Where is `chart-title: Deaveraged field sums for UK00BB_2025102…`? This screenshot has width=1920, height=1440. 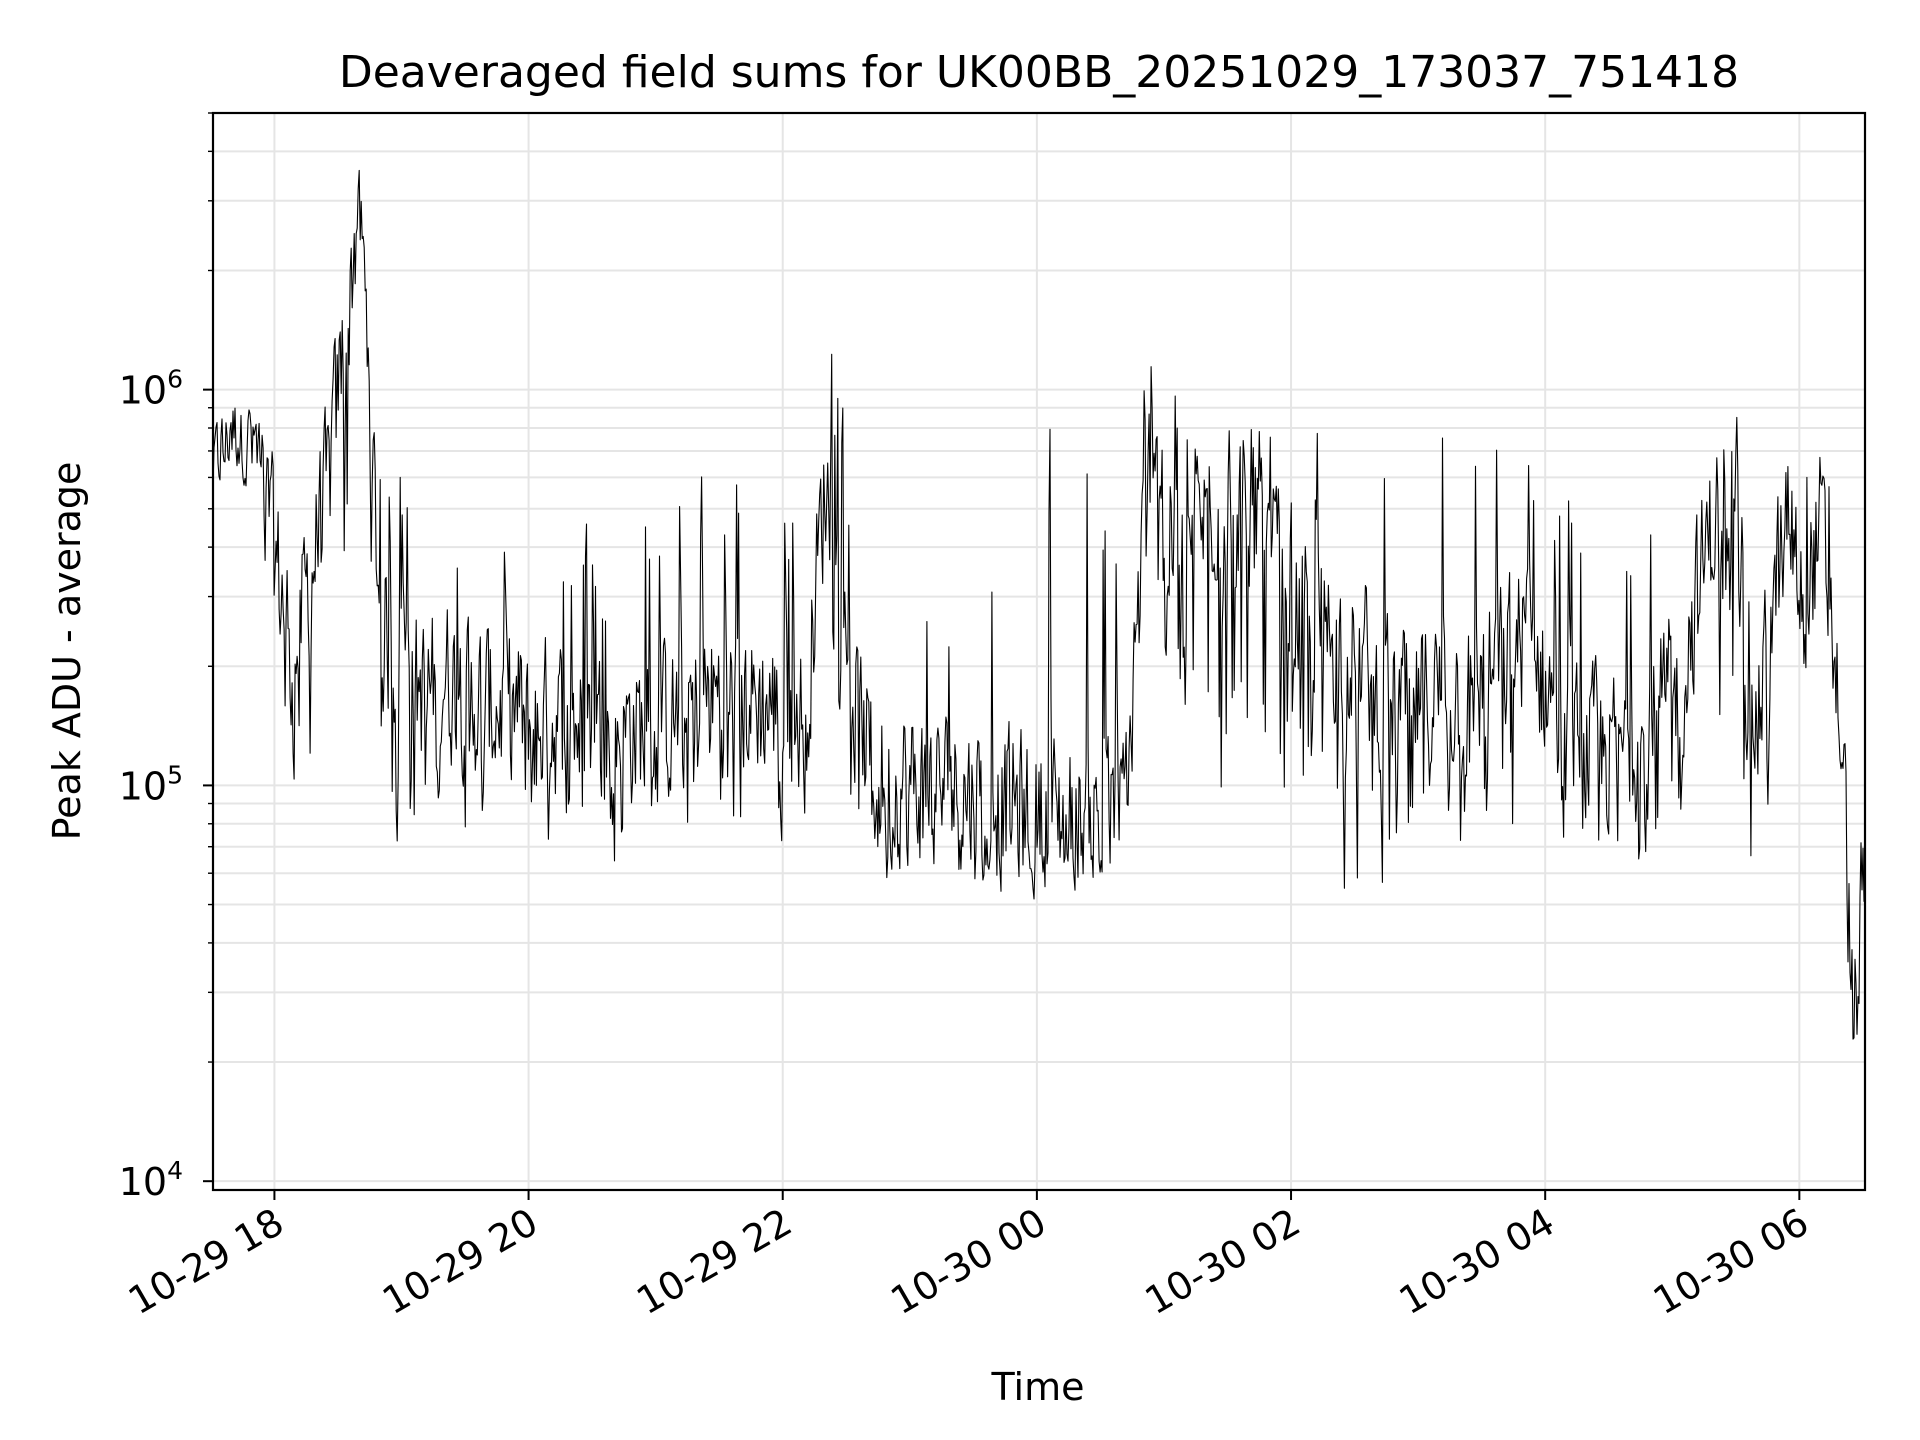
chart-title: Deaveraged field sums for UK00BB_2025102… is located at coordinates (1039, 72).